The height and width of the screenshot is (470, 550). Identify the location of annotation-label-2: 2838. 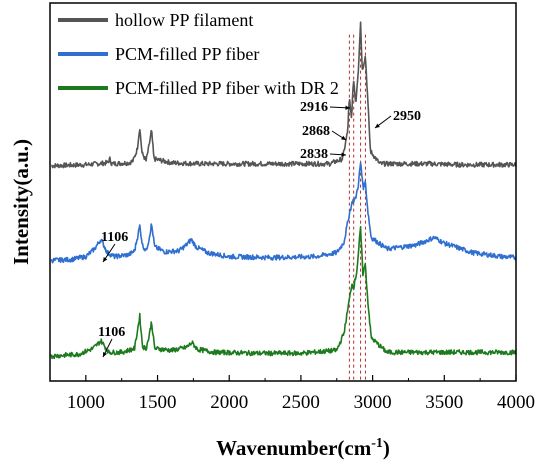
(314, 154).